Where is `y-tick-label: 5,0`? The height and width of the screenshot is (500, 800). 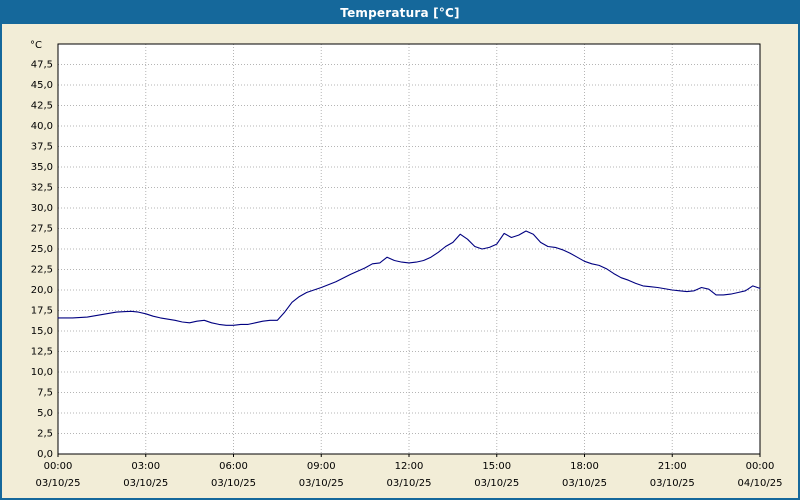
y-tick-label: 5,0 is located at coordinates (45, 413).